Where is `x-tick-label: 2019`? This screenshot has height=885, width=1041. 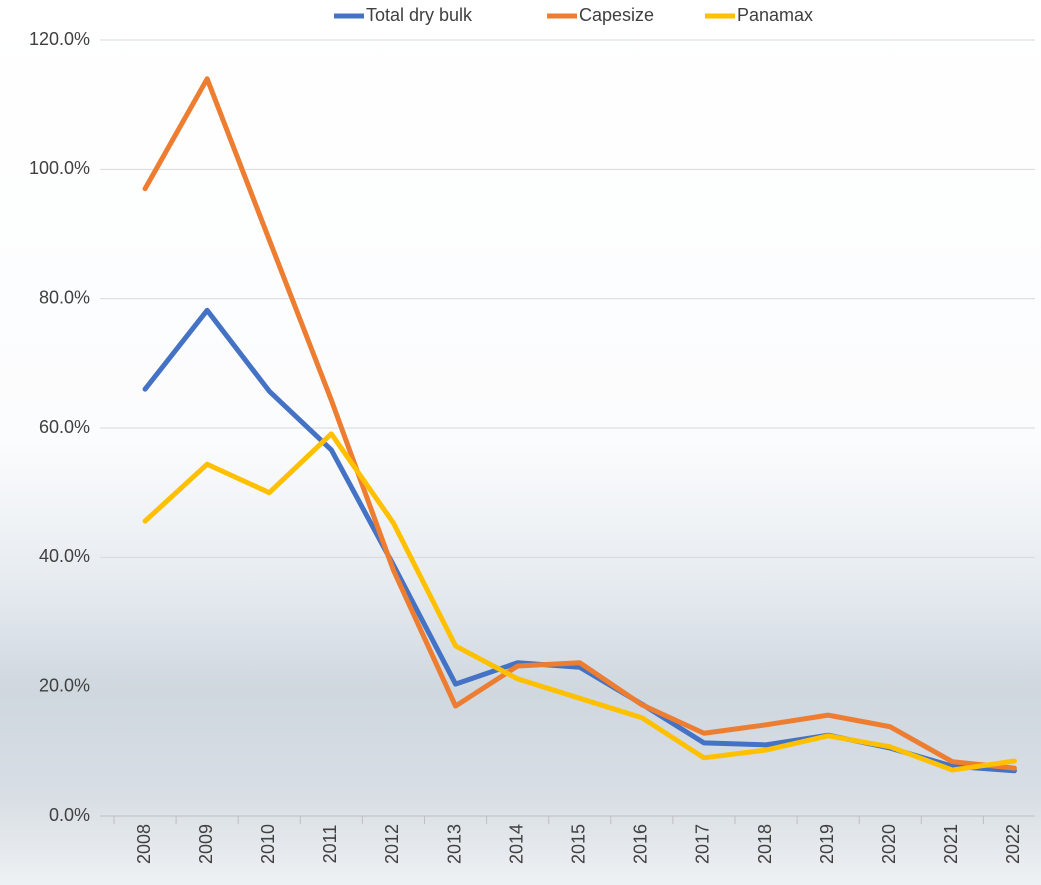
x-tick-label: 2019 is located at coordinates (827, 844).